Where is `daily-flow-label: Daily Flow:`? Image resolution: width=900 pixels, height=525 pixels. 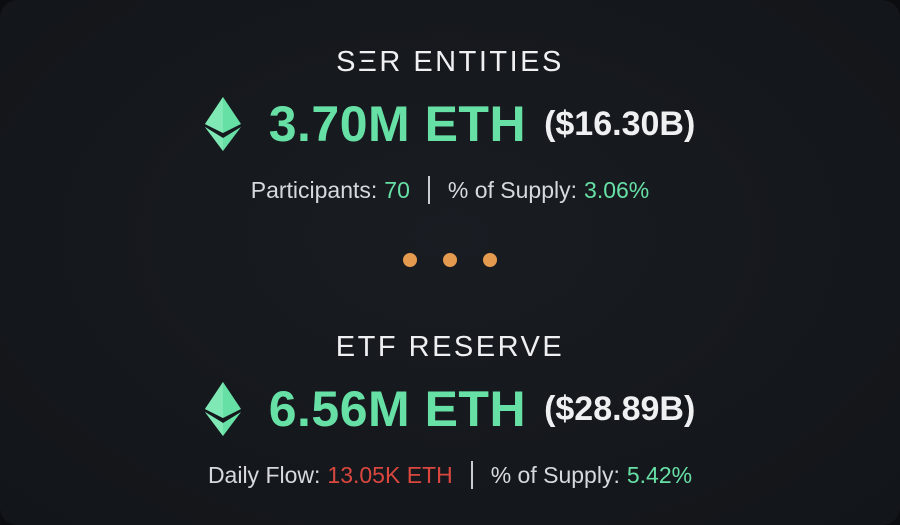
daily-flow-label: Daily Flow: is located at coordinates (264, 474).